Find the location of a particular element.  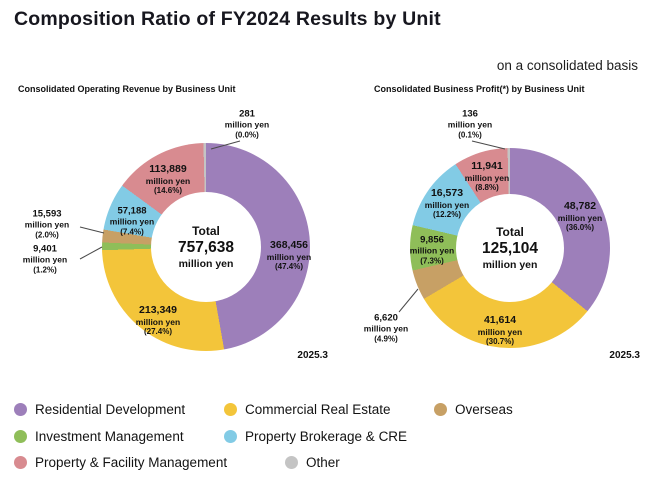

leader-revenue-overseas is located at coordinates (92, 230).